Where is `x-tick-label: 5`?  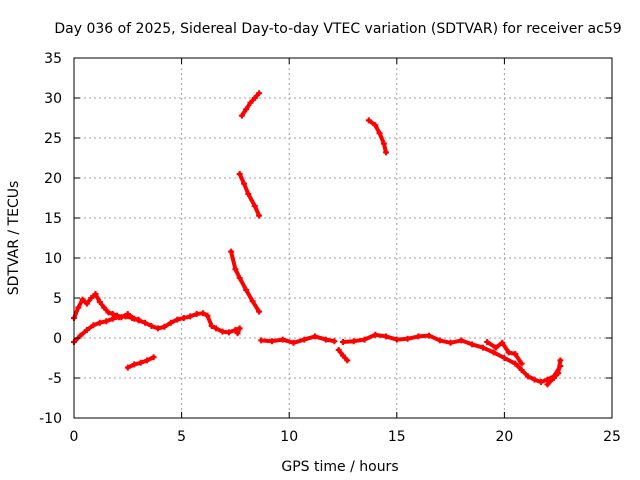
x-tick-label: 5 is located at coordinates (181, 437).